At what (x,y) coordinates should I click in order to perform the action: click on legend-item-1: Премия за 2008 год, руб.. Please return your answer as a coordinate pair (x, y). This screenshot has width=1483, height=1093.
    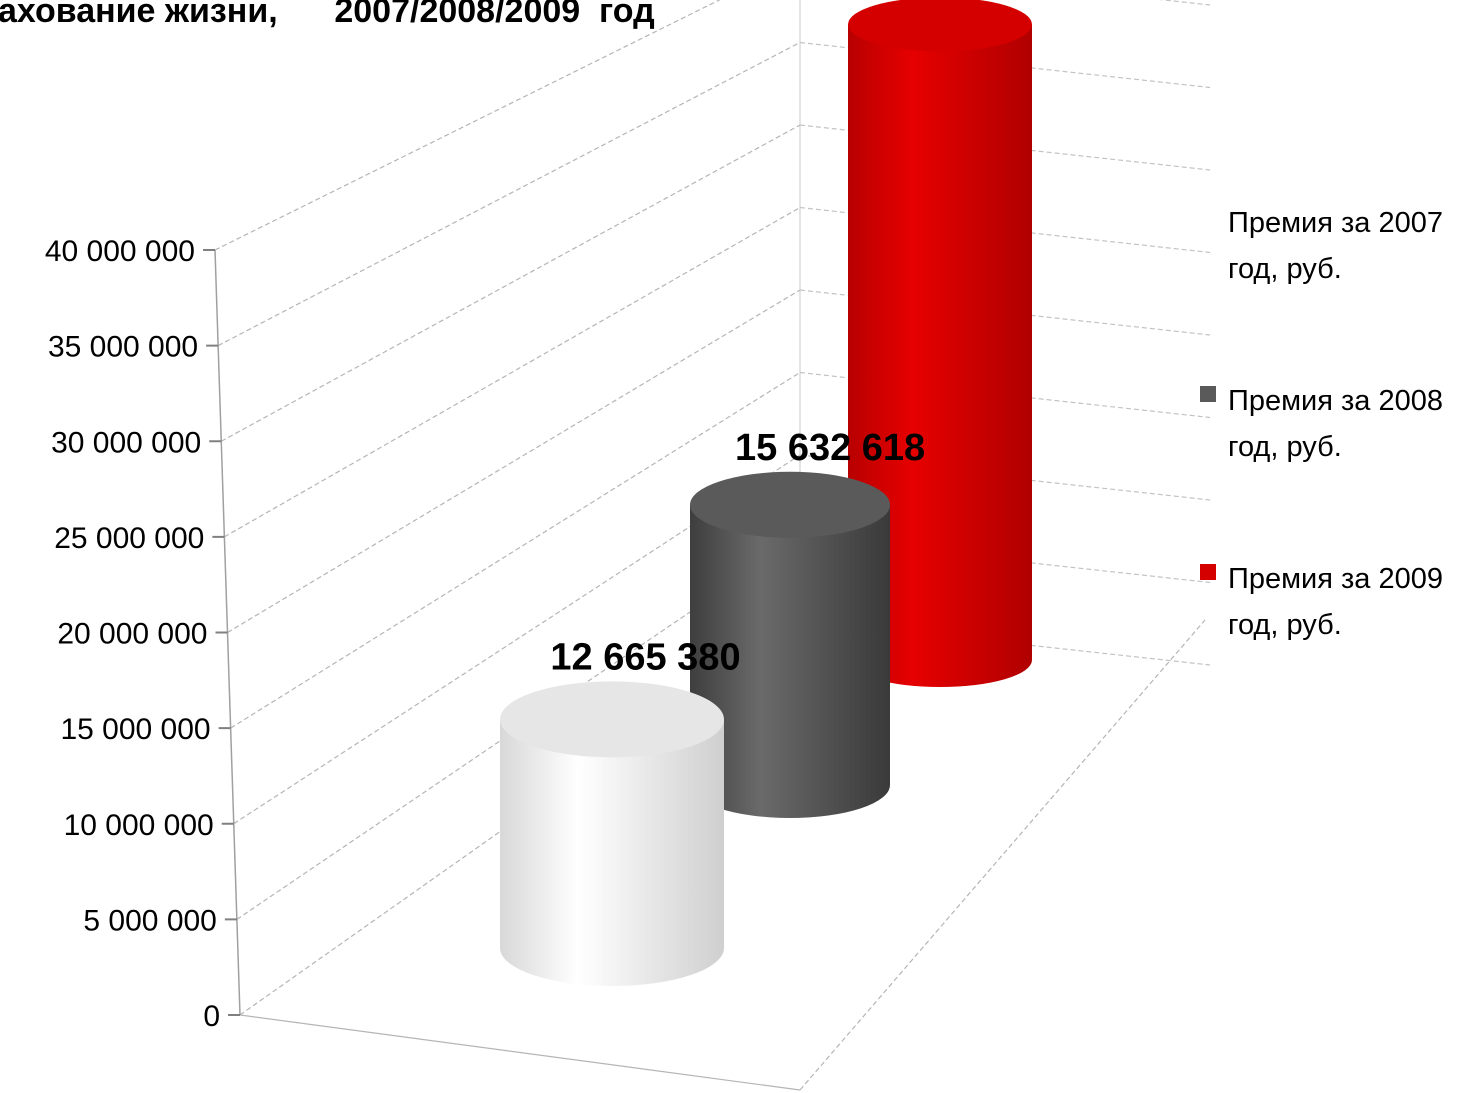
    Looking at the image, I should click on (1321, 424).